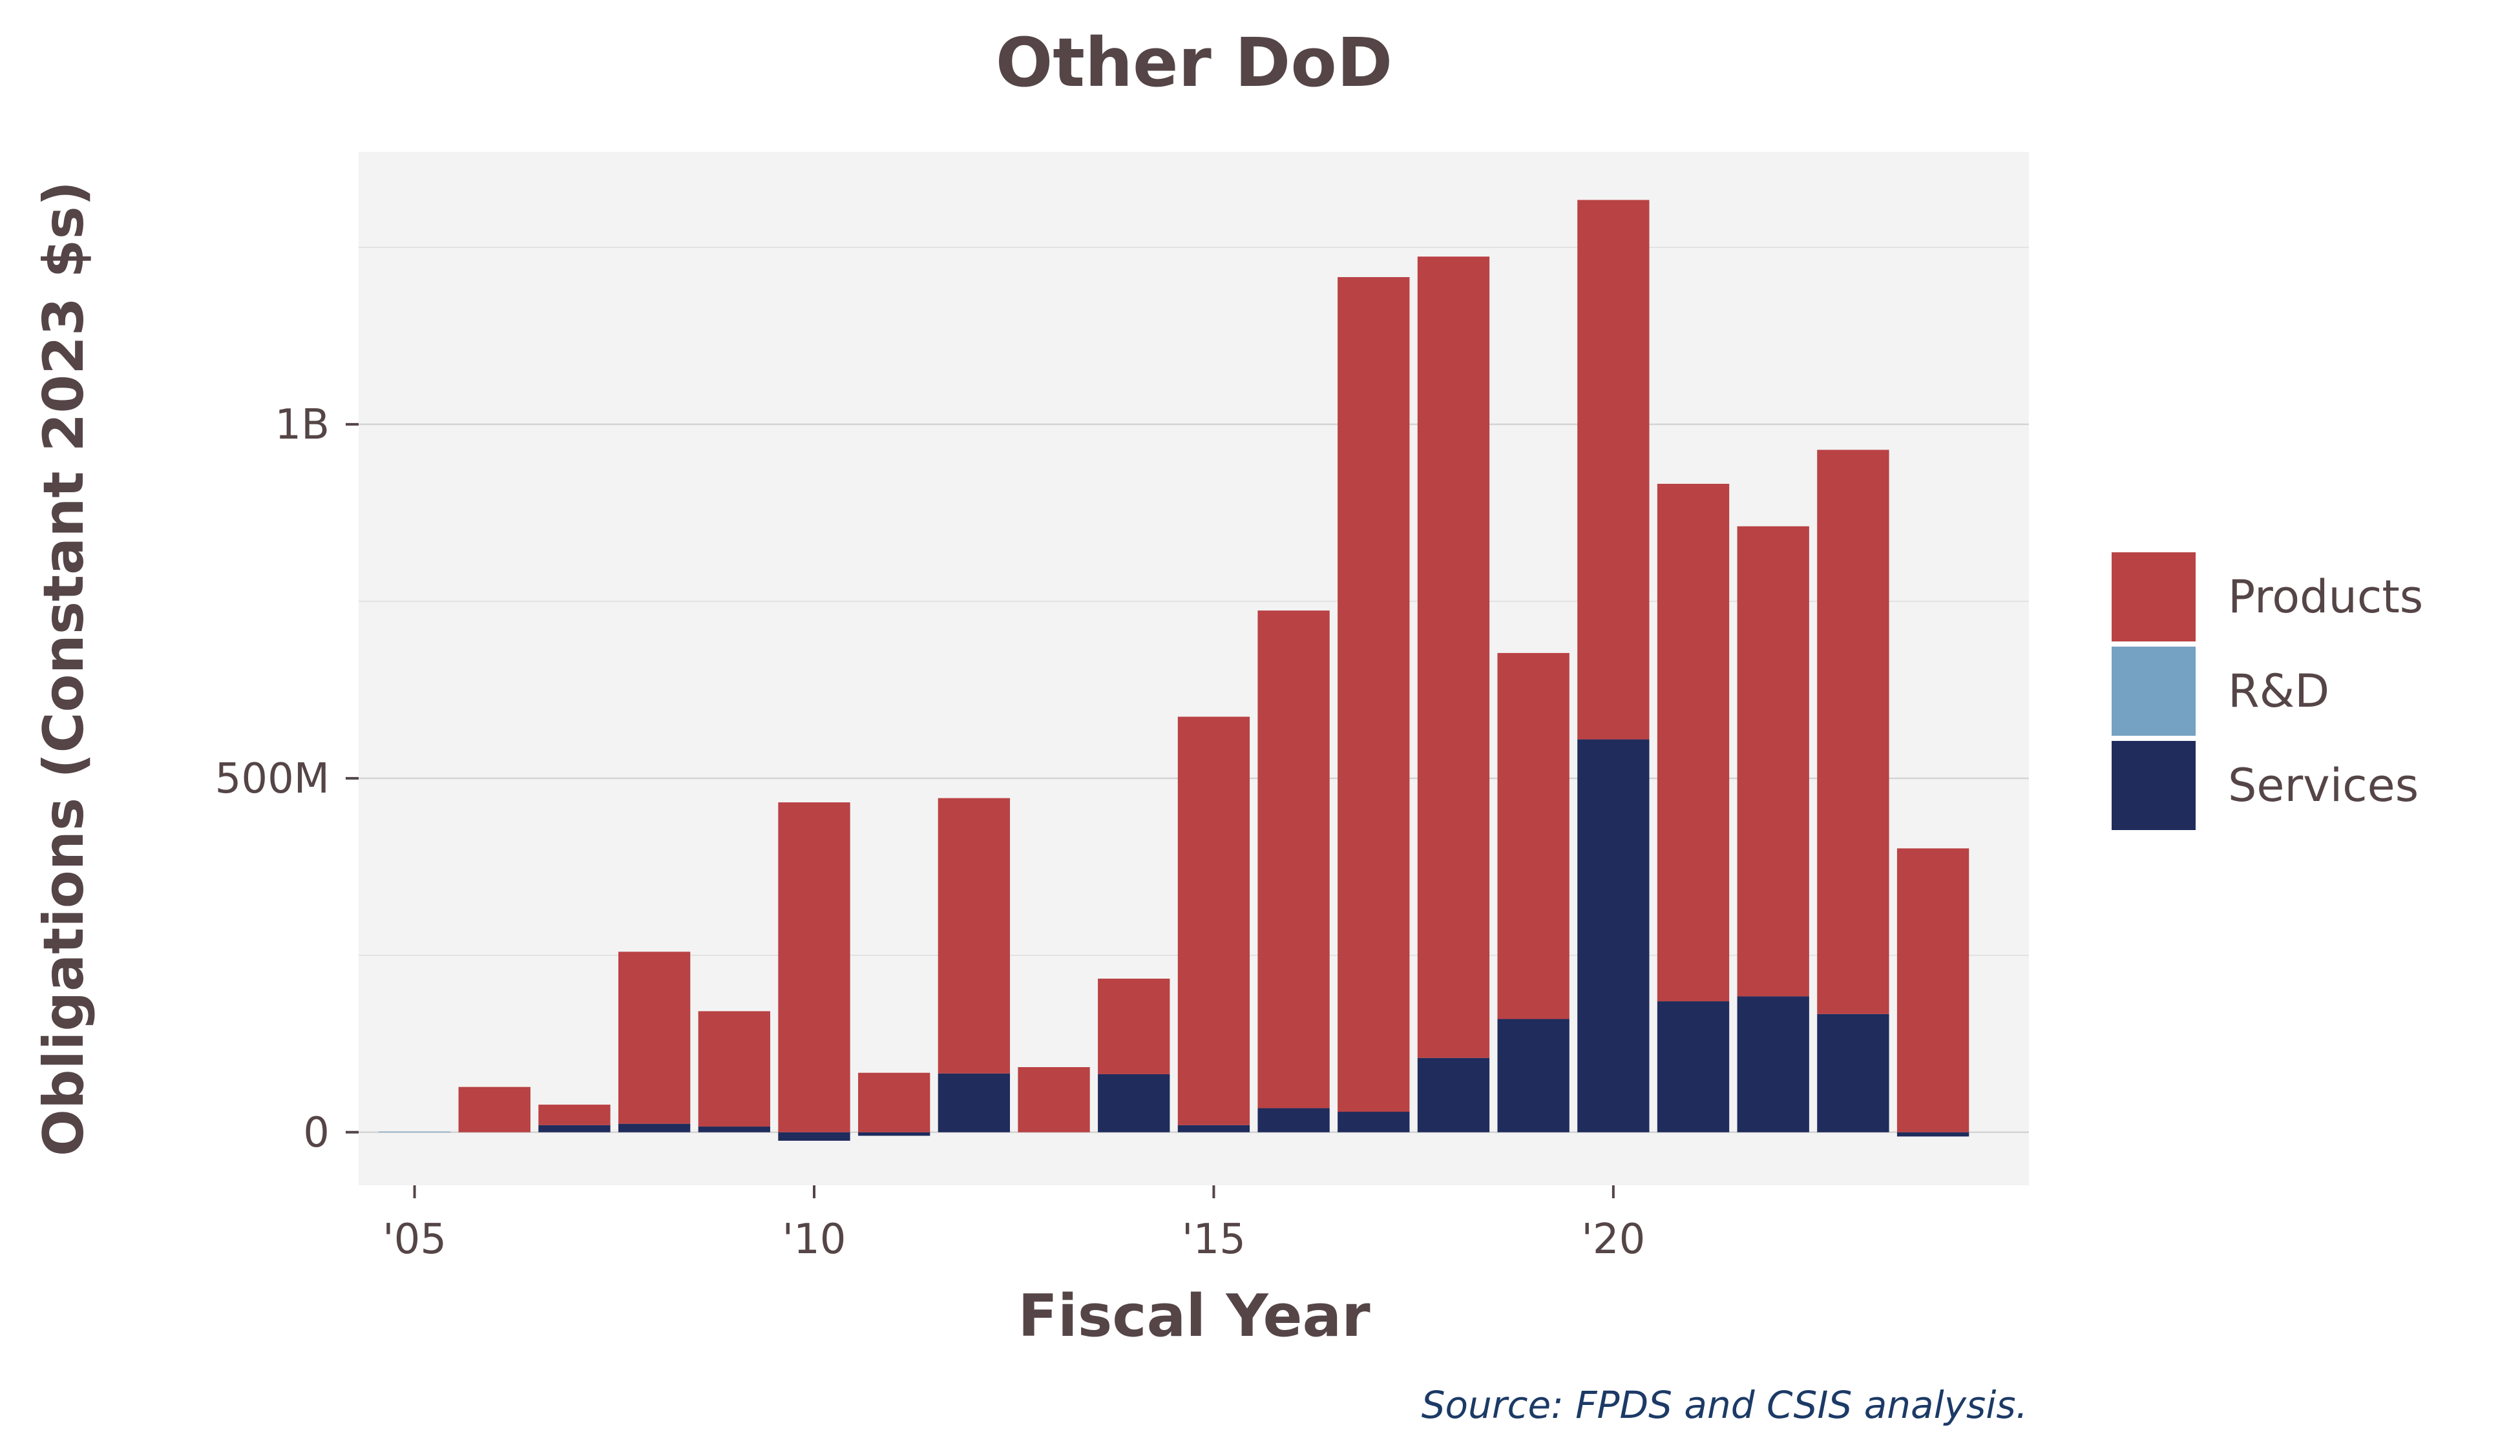 The width and height of the screenshot is (2520, 1456). What do you see at coordinates (1454, 657) in the screenshot?
I see `bar-products-2018` at bounding box center [1454, 657].